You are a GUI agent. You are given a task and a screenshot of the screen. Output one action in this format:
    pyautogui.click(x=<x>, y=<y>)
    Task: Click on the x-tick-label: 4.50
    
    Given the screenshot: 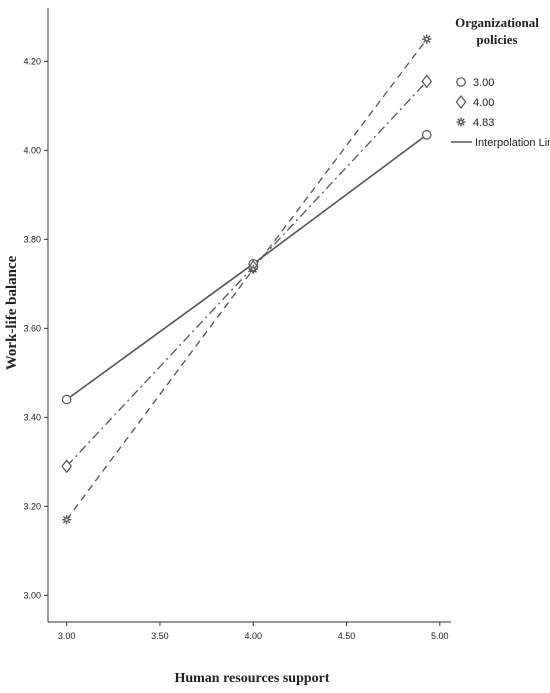 What is the action you would take?
    pyautogui.click(x=347, y=636)
    